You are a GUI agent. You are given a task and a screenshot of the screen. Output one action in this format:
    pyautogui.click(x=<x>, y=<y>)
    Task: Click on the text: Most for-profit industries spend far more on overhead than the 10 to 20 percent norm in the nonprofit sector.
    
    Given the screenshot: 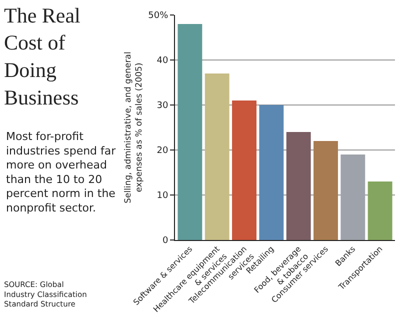 What is the action you would take?
    pyautogui.click(x=61, y=172)
    